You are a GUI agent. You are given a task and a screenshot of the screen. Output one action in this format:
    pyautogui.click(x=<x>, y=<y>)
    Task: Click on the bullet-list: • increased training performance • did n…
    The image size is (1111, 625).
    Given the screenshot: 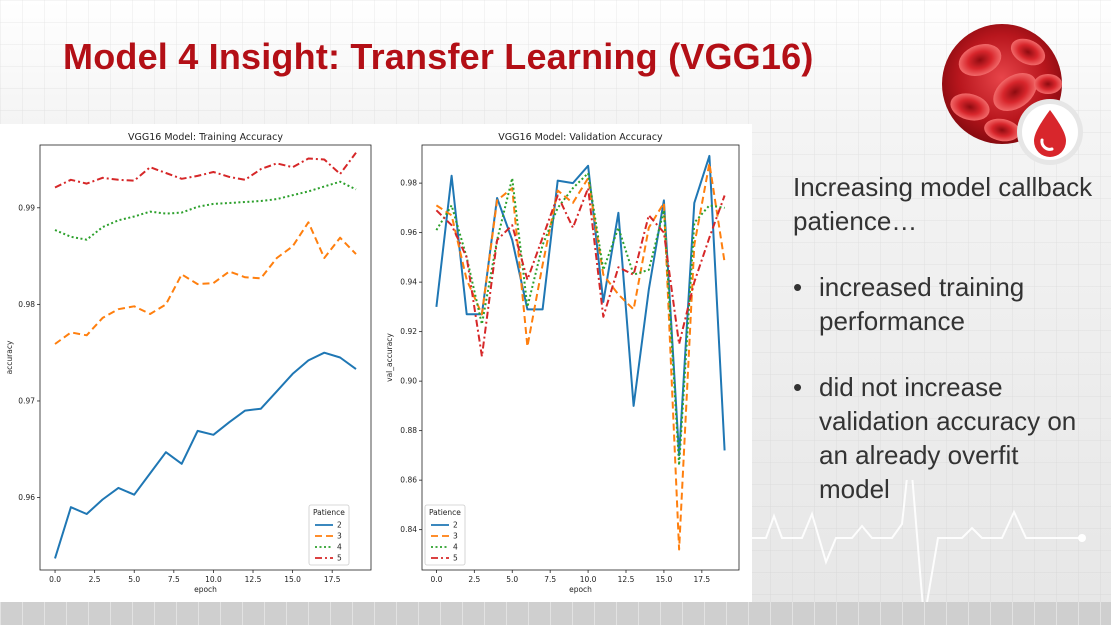 What is the action you would take?
    pyautogui.click(x=943, y=404)
    